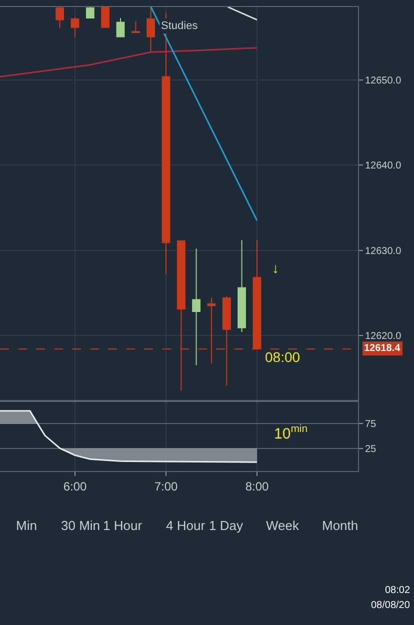  Describe the element at coordinates (371, 424) in the screenshot. I see `y-tick-label: 75` at that location.